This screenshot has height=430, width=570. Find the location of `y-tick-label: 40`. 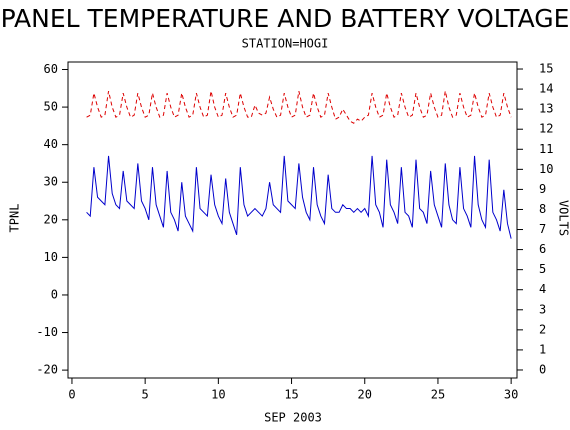

y-tick-label: 40 is located at coordinates (51, 144).